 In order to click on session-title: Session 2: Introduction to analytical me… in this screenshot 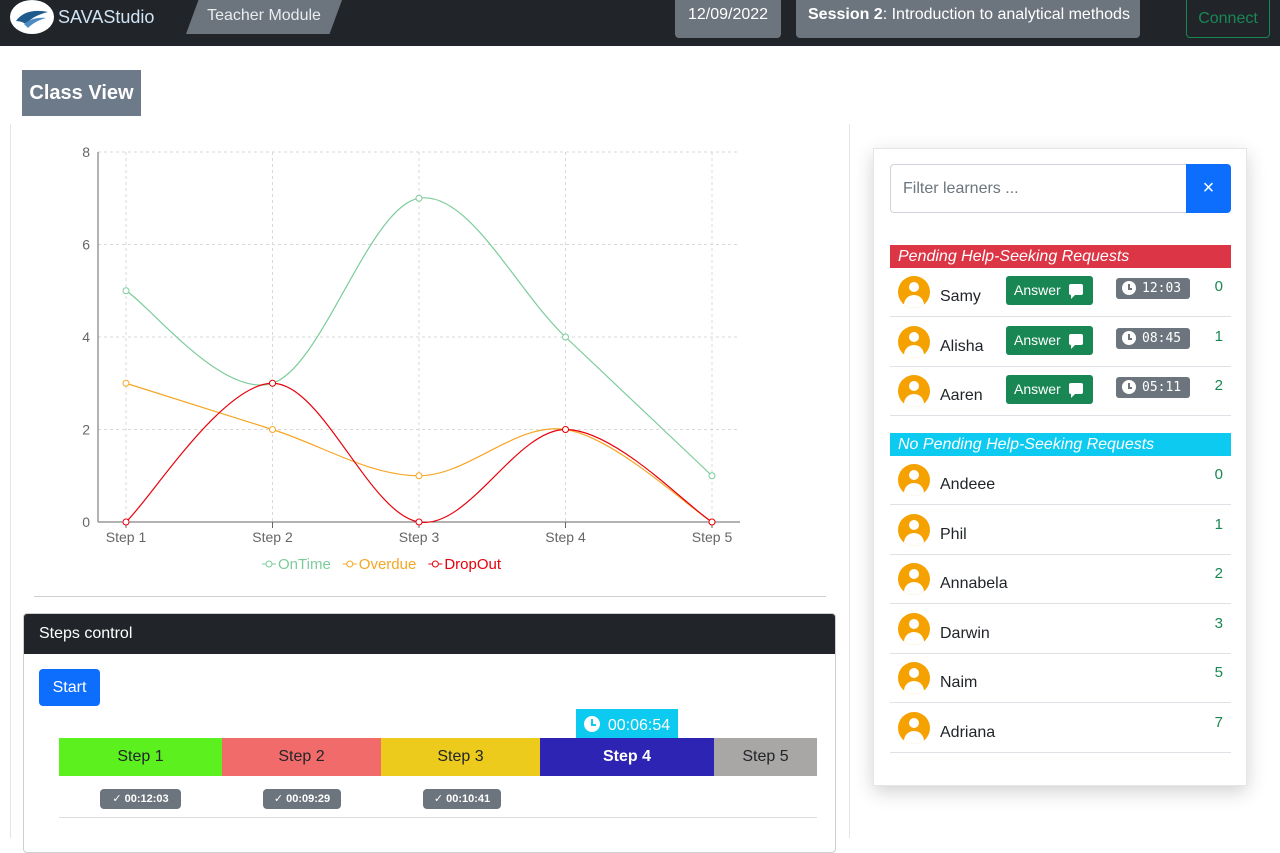, I will do `click(968, 19)`.